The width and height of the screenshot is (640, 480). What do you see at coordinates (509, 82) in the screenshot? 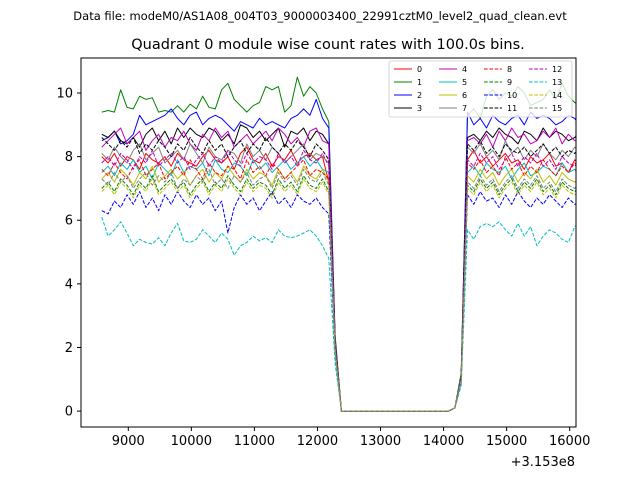
I see `legend-label-9: 9` at bounding box center [509, 82].